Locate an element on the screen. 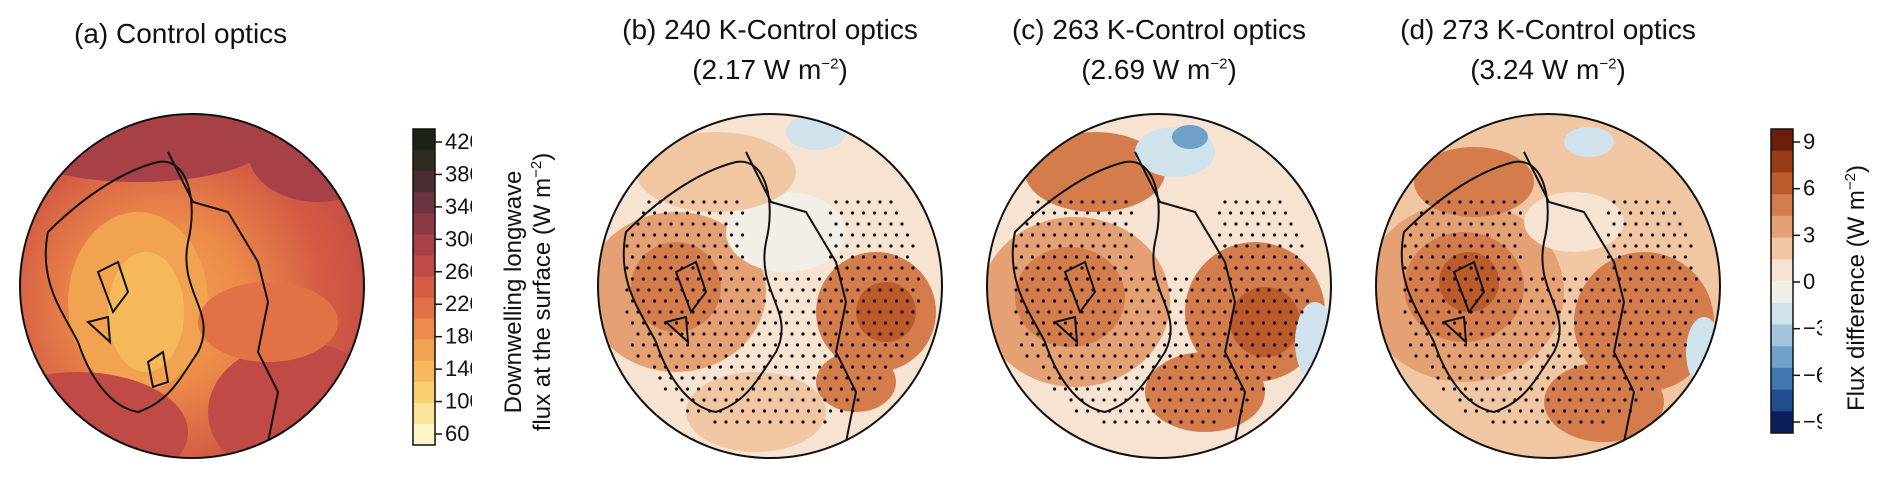  diff-colorbar: 9 6 3 0 −3 −6 −9 is located at coordinates (1796, 281).